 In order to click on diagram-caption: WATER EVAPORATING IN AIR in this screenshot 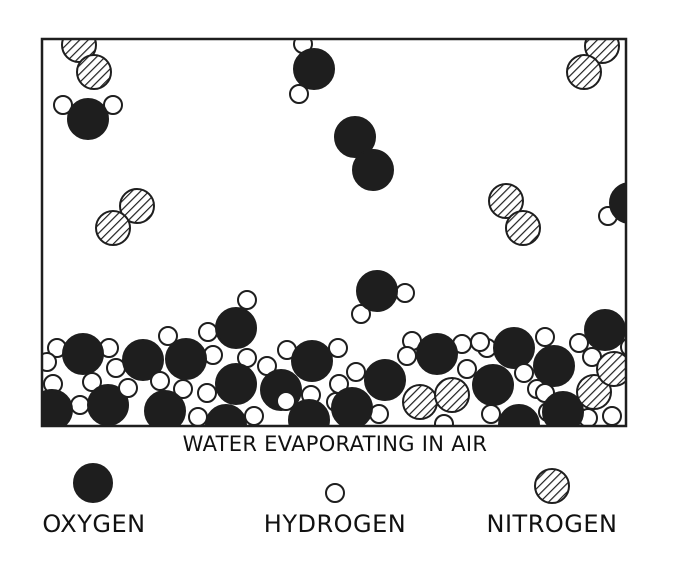, I will do `click(335, 444)`.